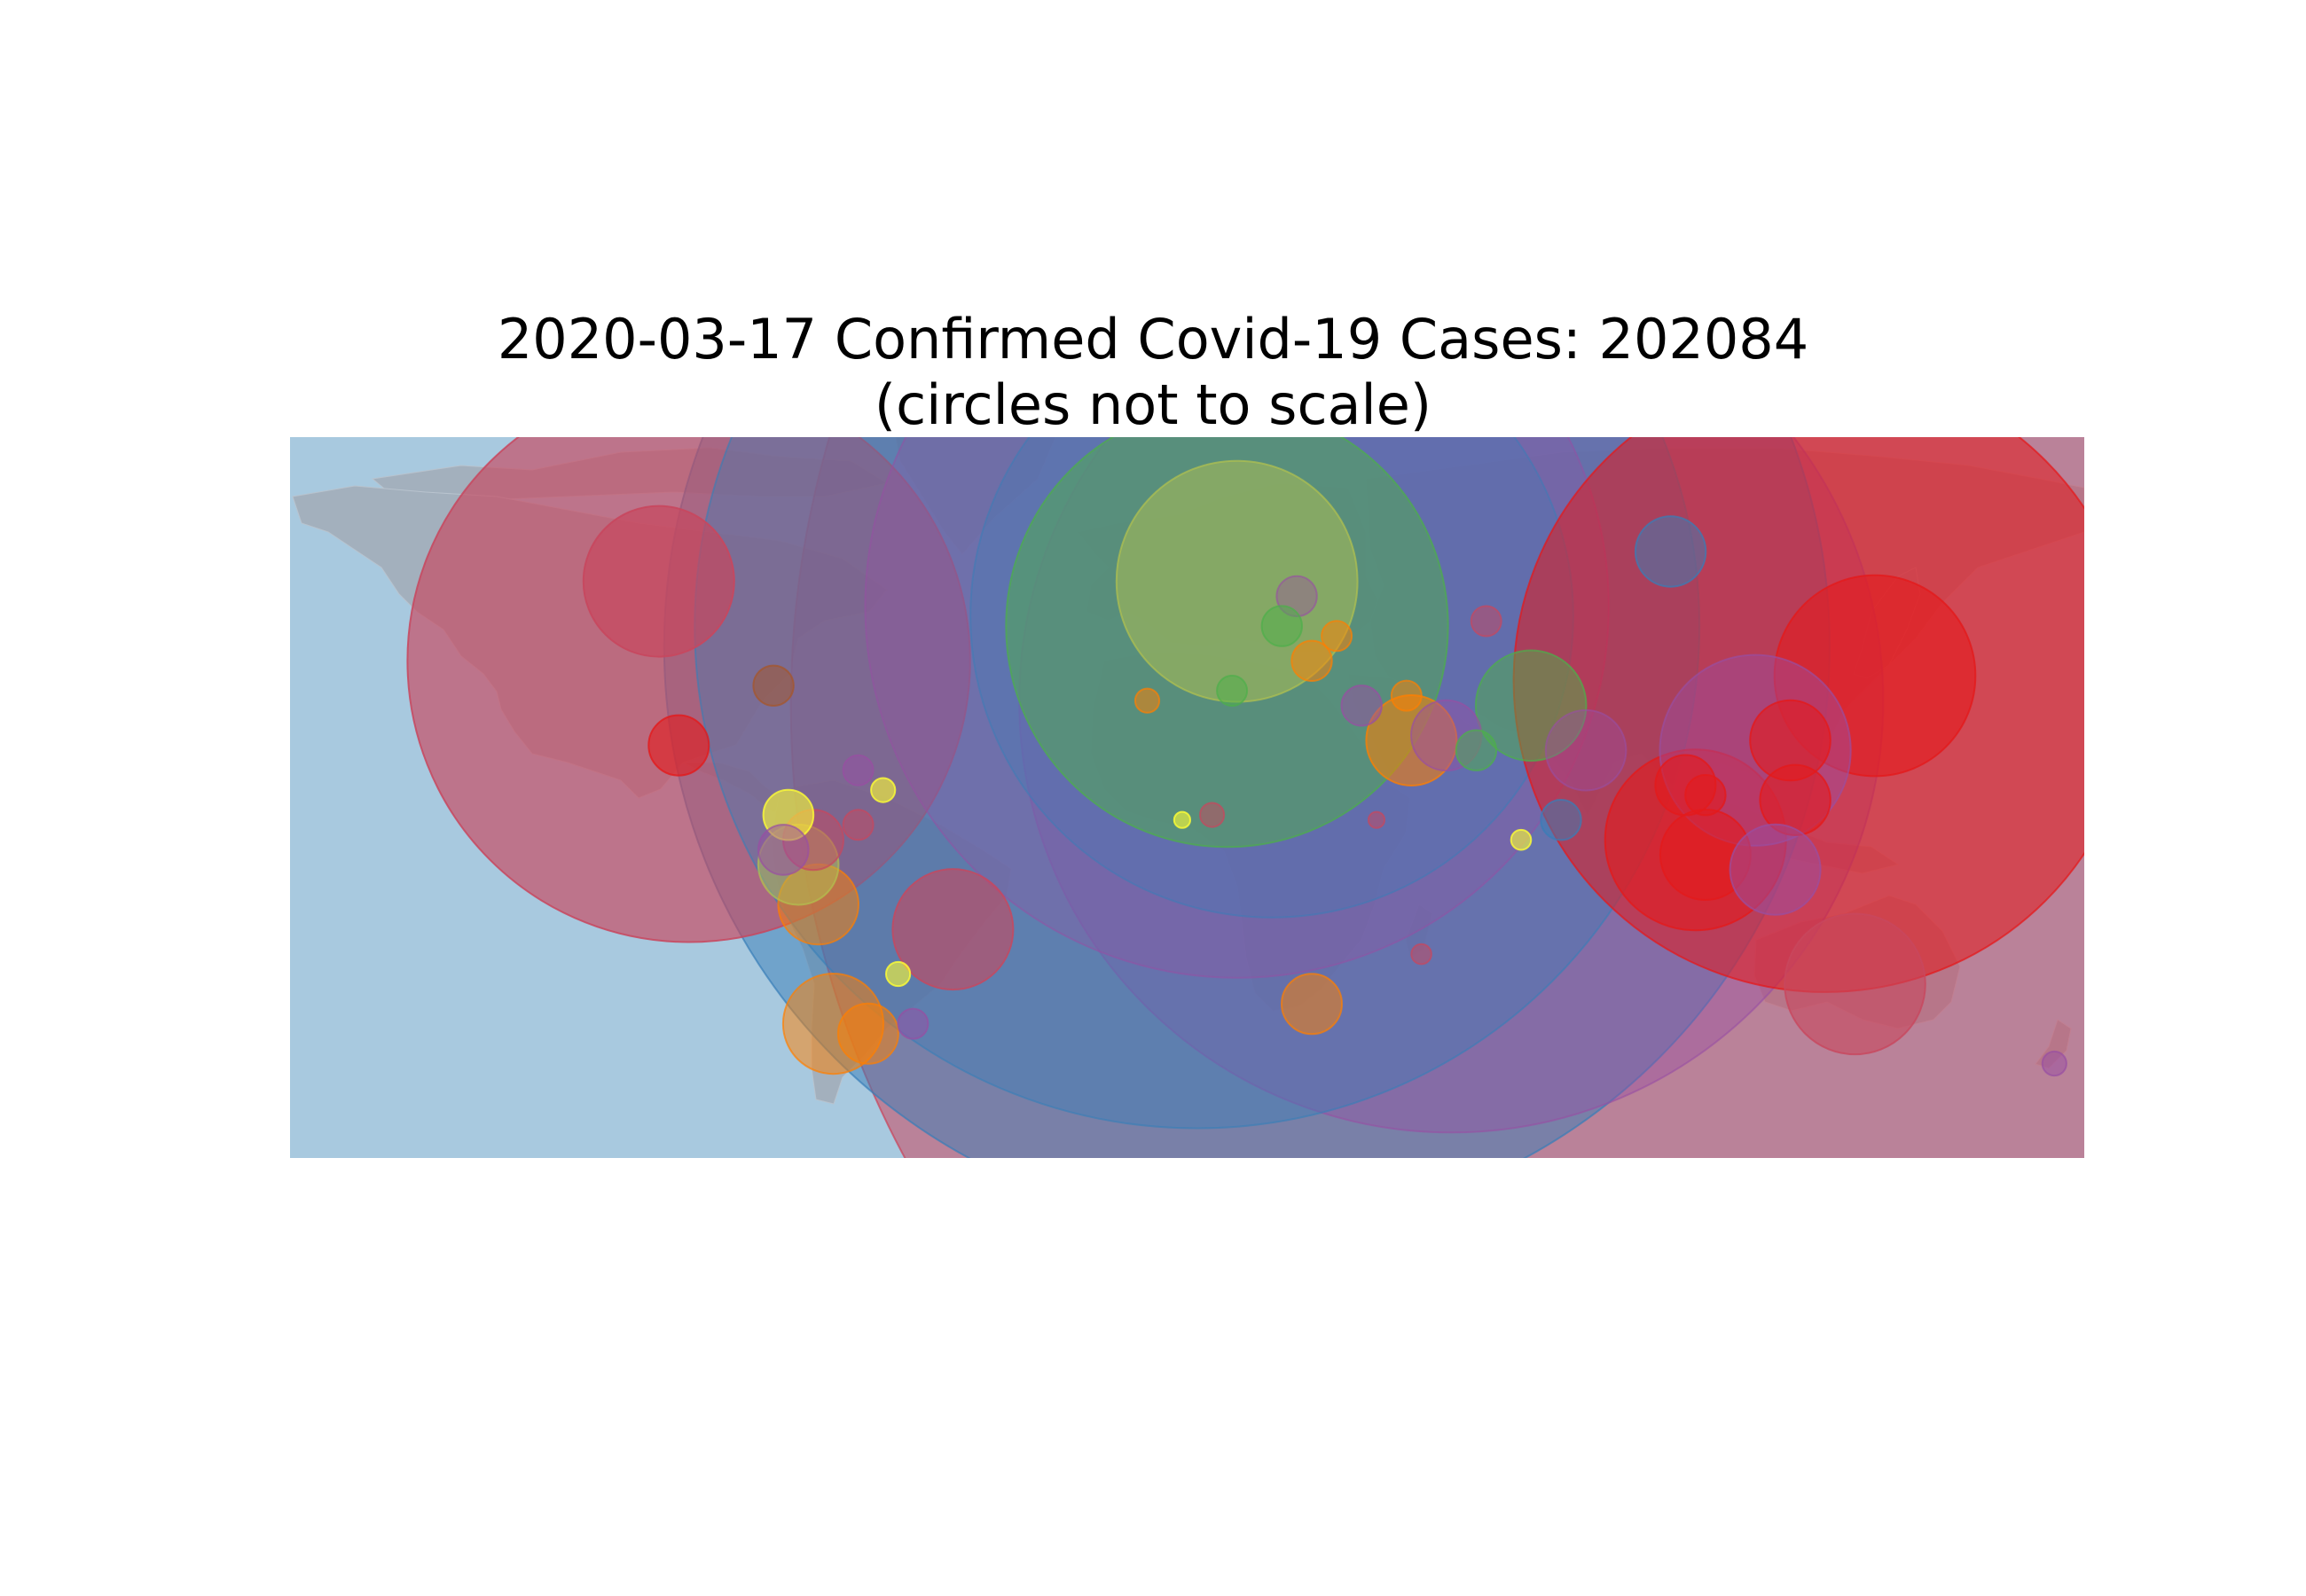  Describe the element at coordinates (1153, 339) in the screenshot. I see `map-title: 2020-03-17 Confirmed Covid-19 Cases` at that location.